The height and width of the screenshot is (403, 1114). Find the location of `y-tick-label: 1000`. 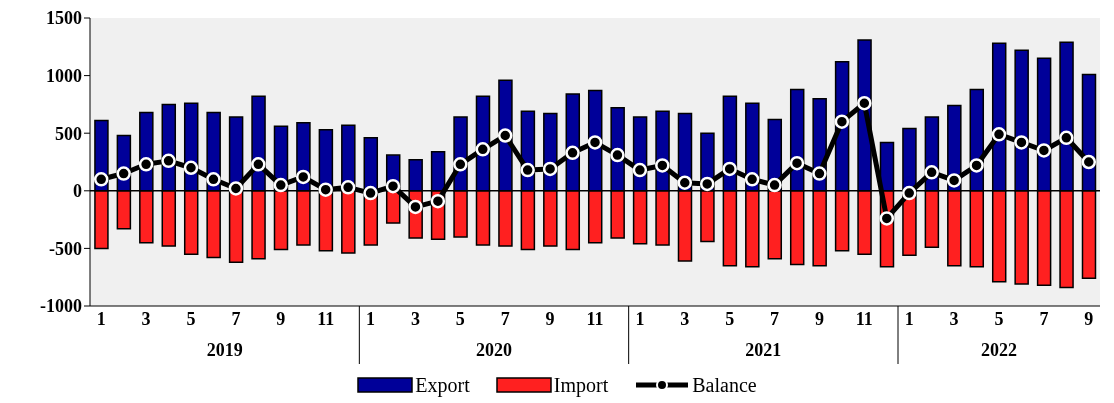

y-tick-label: 1000 is located at coordinates (64, 75).